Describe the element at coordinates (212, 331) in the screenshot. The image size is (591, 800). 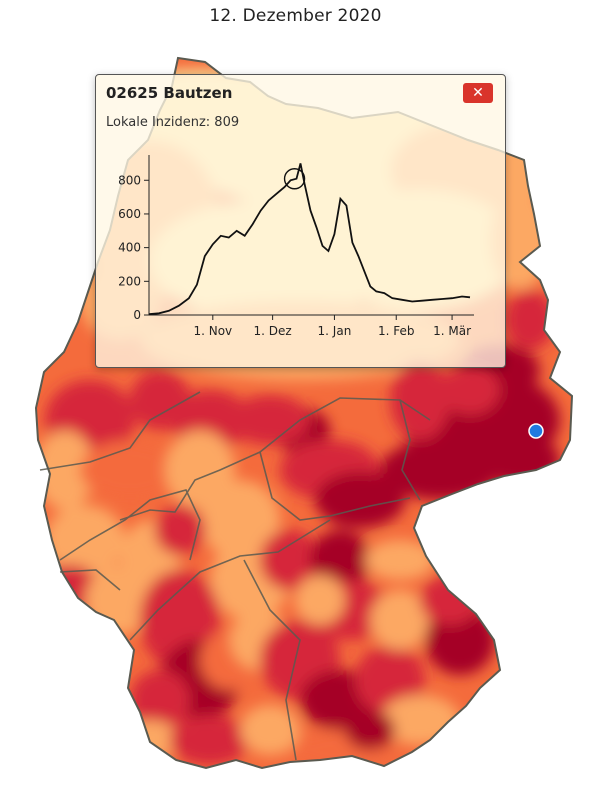
I see `x-tick-label: 1. Nov` at that location.